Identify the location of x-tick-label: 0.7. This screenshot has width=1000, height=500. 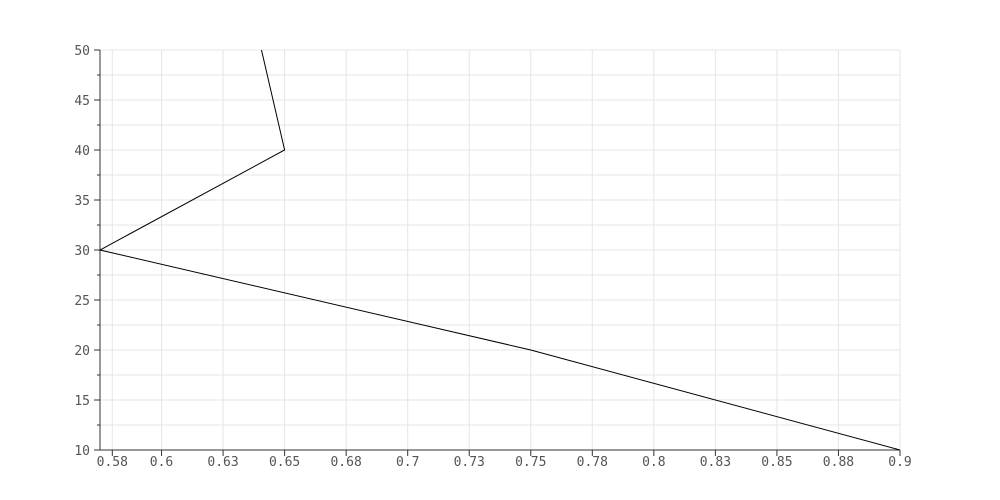
(407, 462).